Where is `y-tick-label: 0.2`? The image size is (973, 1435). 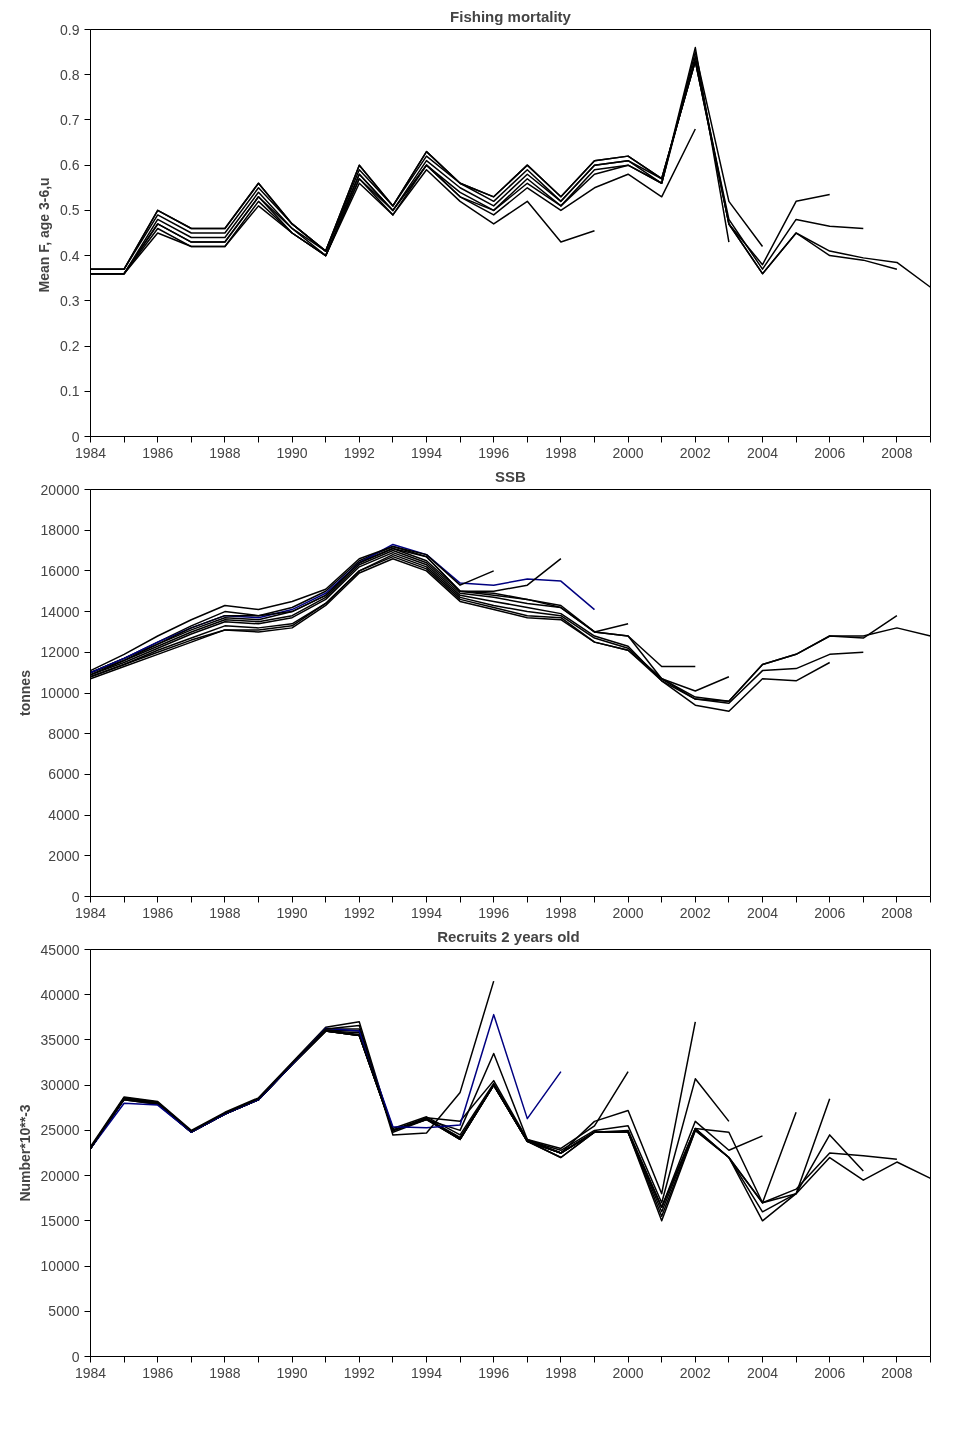
y-tick-label: 0.2 is located at coordinates (70, 346).